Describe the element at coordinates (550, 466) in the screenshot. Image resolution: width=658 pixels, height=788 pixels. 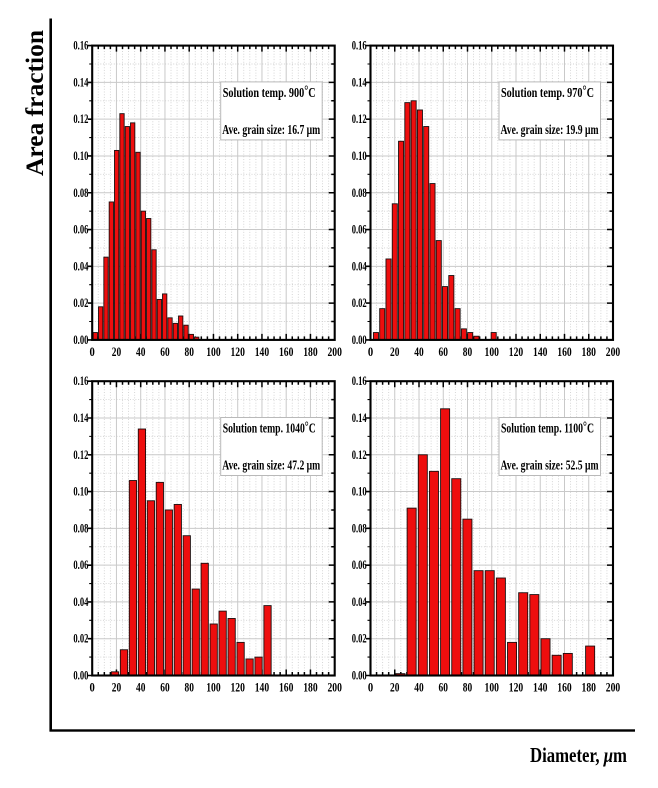
I see `svg-text: Ave. grain size: 52.5 μm` at that location.